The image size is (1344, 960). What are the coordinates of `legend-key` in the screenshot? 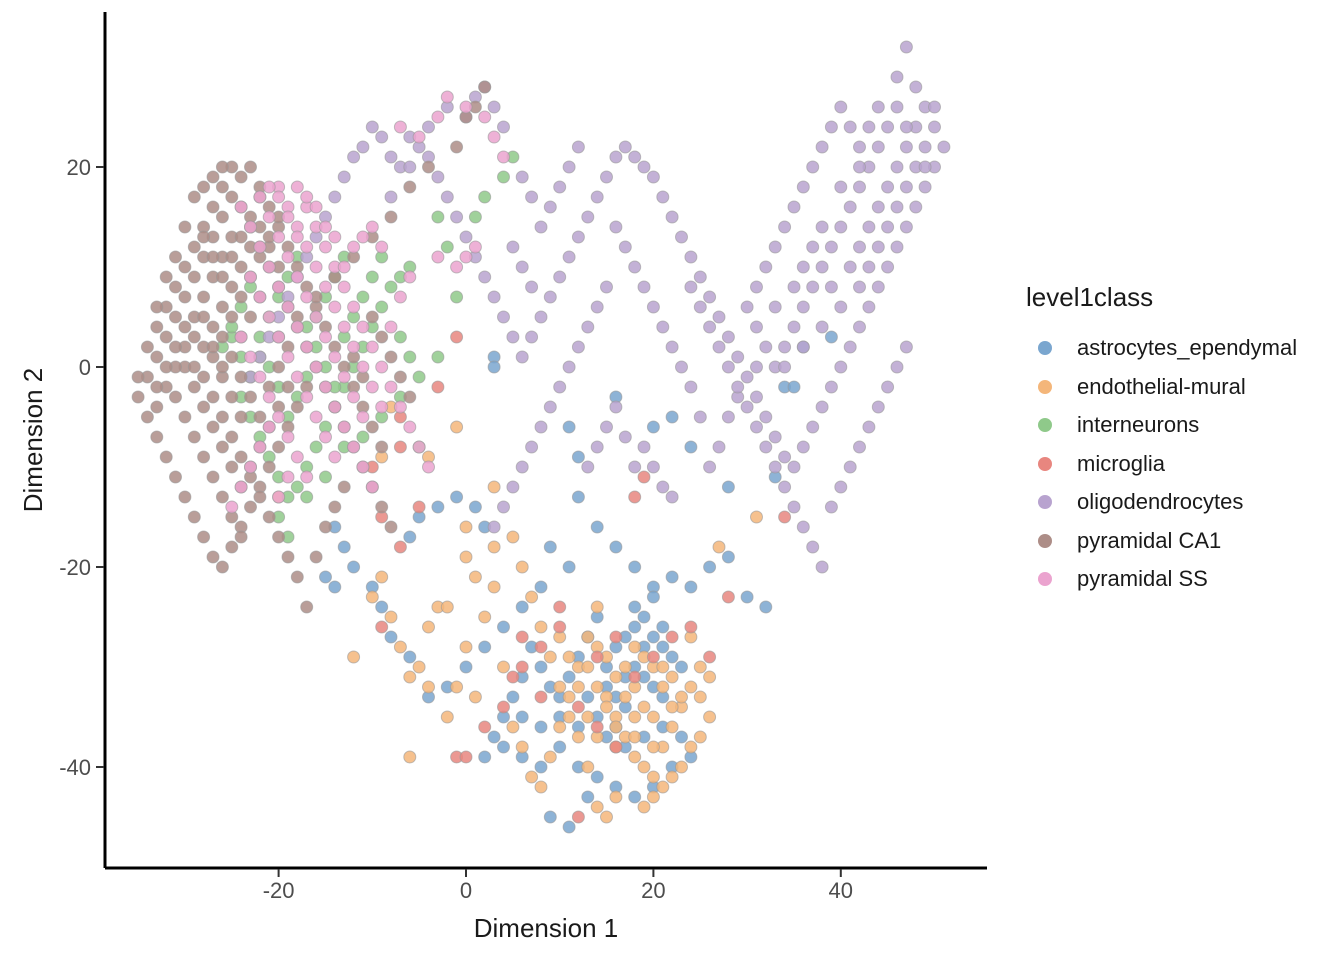 It's located at (1045, 425).